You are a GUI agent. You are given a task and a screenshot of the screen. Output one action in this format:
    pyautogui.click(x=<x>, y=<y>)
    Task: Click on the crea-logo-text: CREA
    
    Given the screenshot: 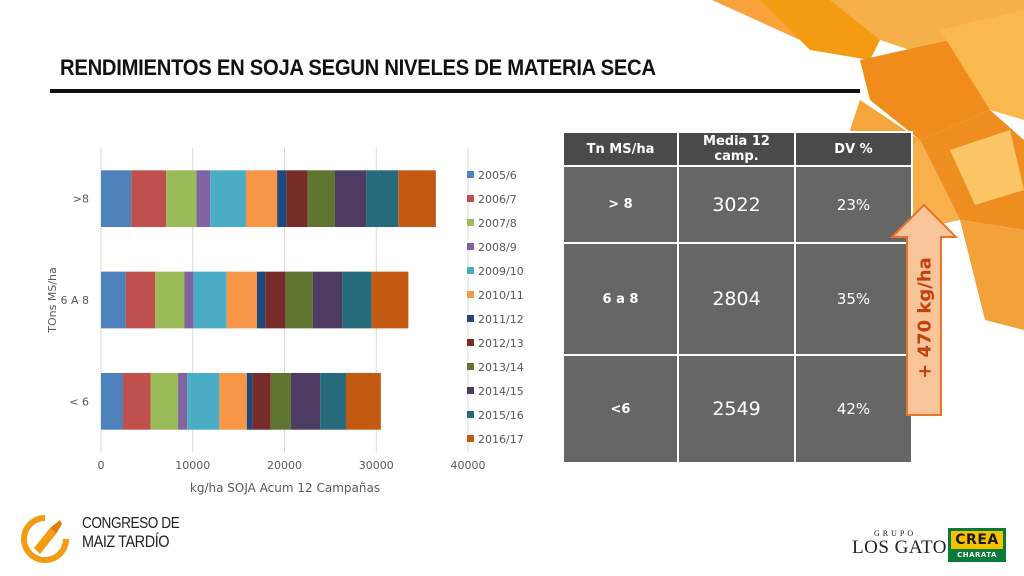 What is the action you would take?
    pyautogui.click(x=977, y=540)
    